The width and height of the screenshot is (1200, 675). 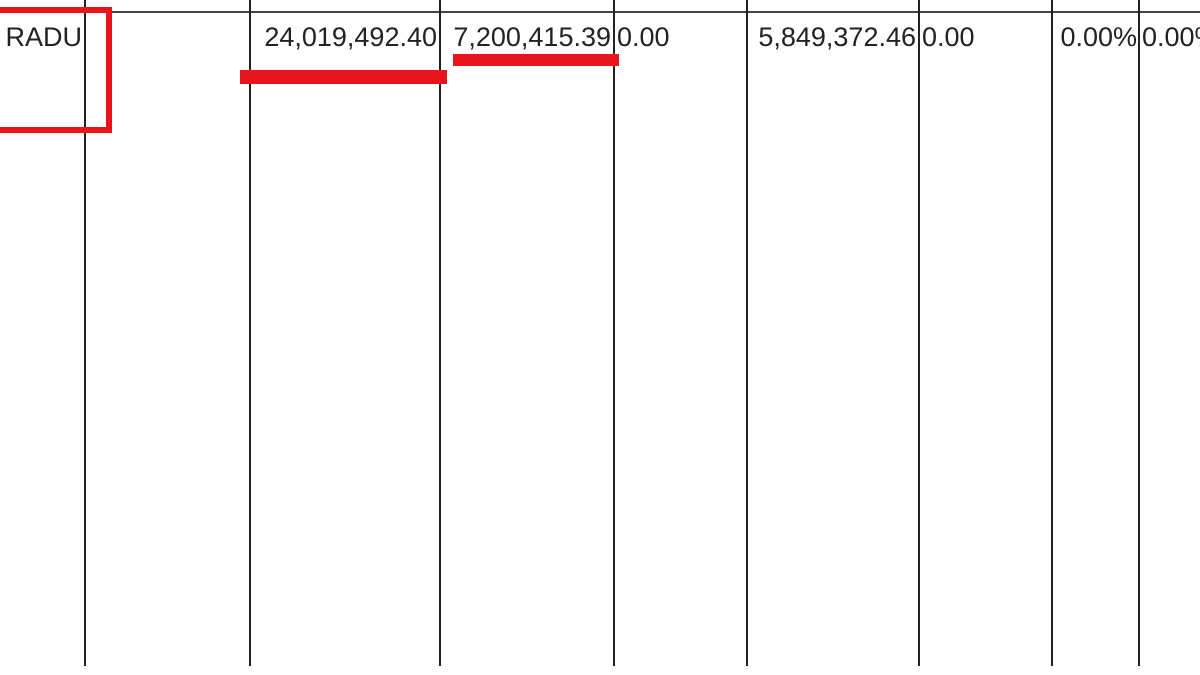 I want to click on cell-col2: 24,019,492.40, so click(x=350, y=37).